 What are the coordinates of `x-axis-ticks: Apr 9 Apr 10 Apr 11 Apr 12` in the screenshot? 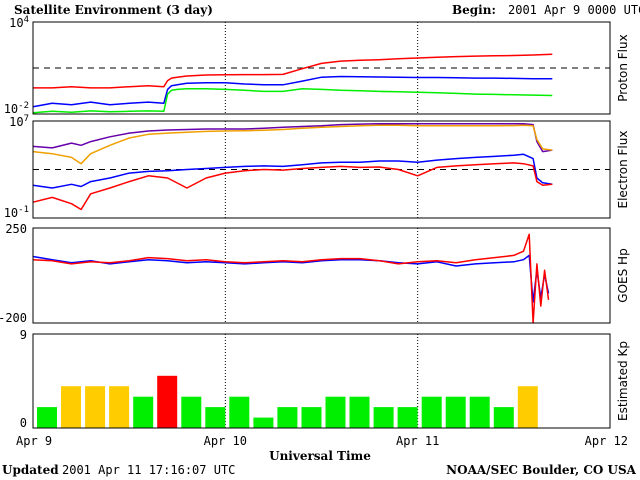 It's located at (322, 441).